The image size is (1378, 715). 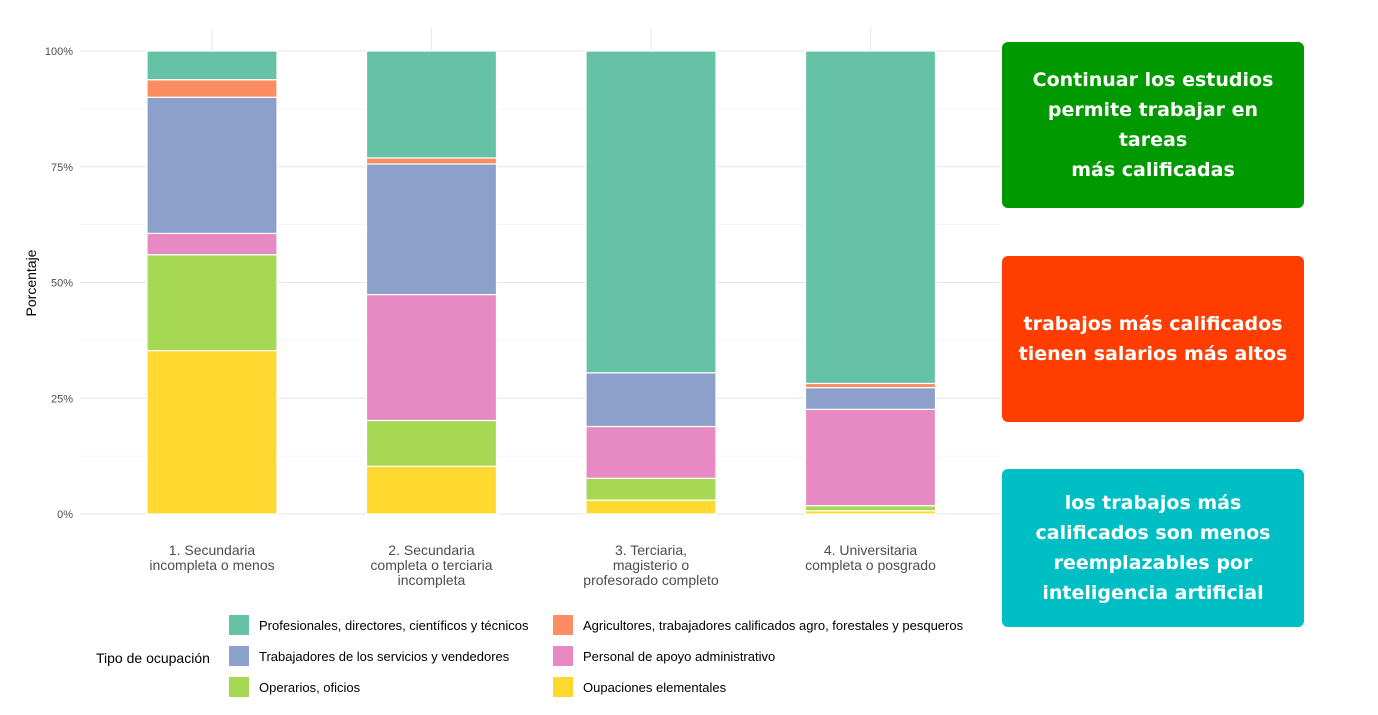 I want to click on y-axis-title: Porcentaje, so click(x=31, y=282).